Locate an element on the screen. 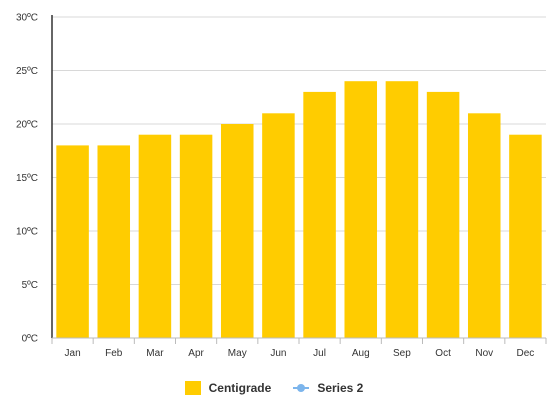 This screenshot has width=548, height=406. bar-feb is located at coordinates (114, 241).